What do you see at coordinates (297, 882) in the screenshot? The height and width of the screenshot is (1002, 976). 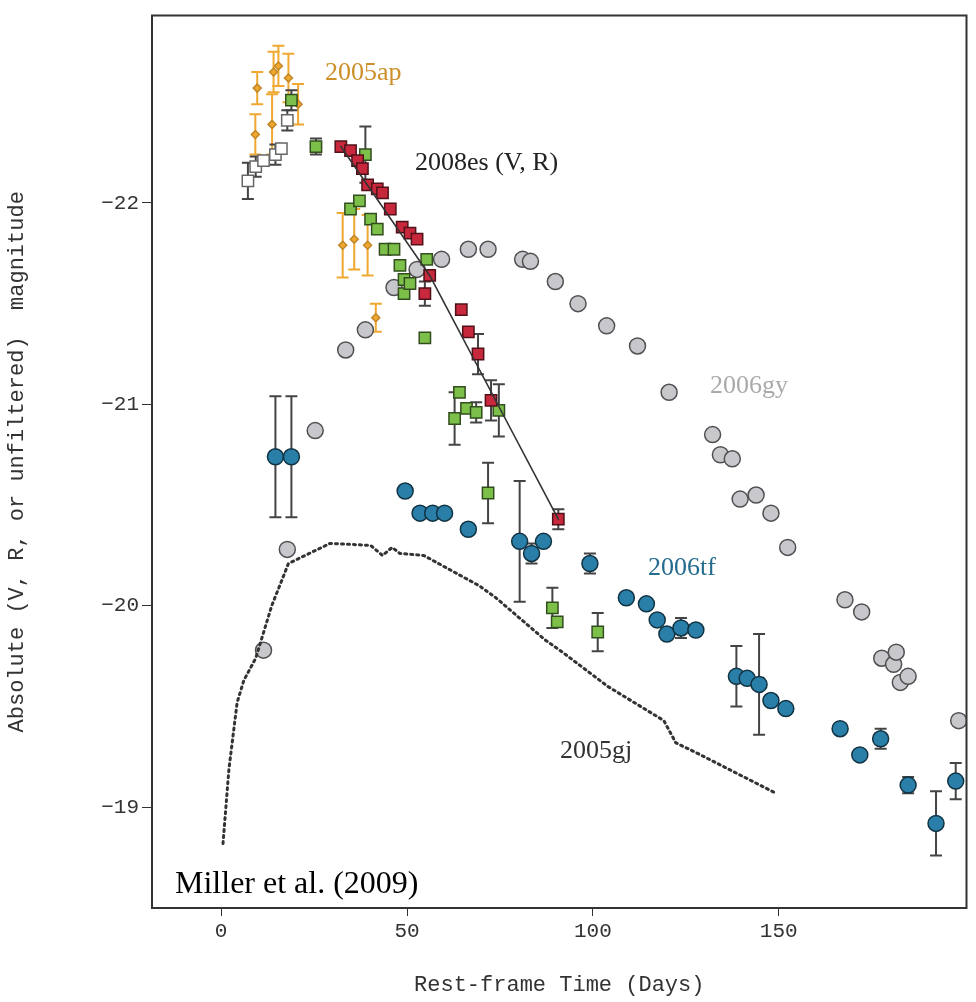 I see `annotation: Miller et al. (2009)` at bounding box center [297, 882].